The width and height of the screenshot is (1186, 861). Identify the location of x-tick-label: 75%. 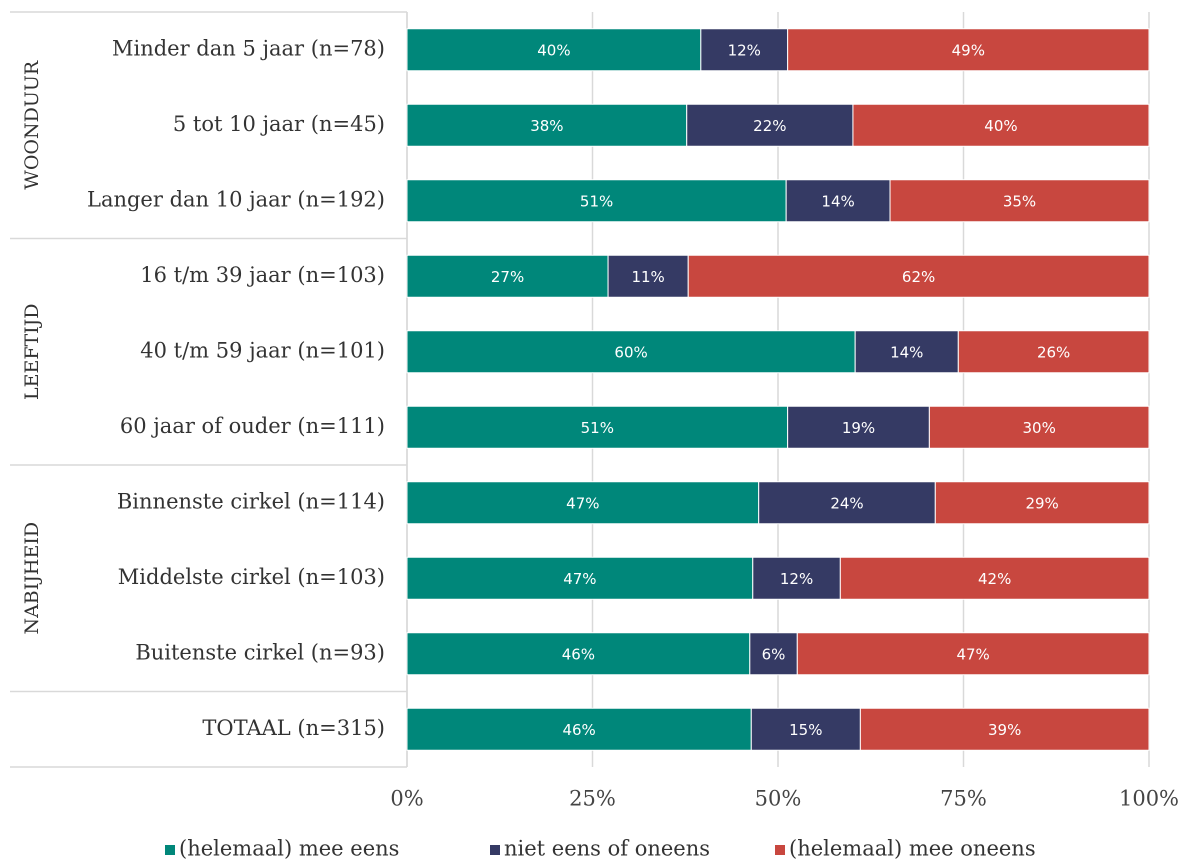
(963, 799).